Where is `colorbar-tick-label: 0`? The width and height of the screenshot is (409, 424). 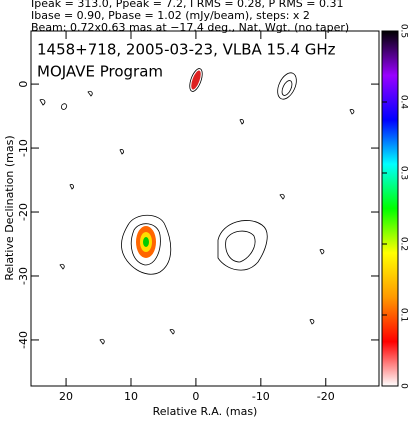 colorbar-tick-label: 0 is located at coordinates (404, 386).